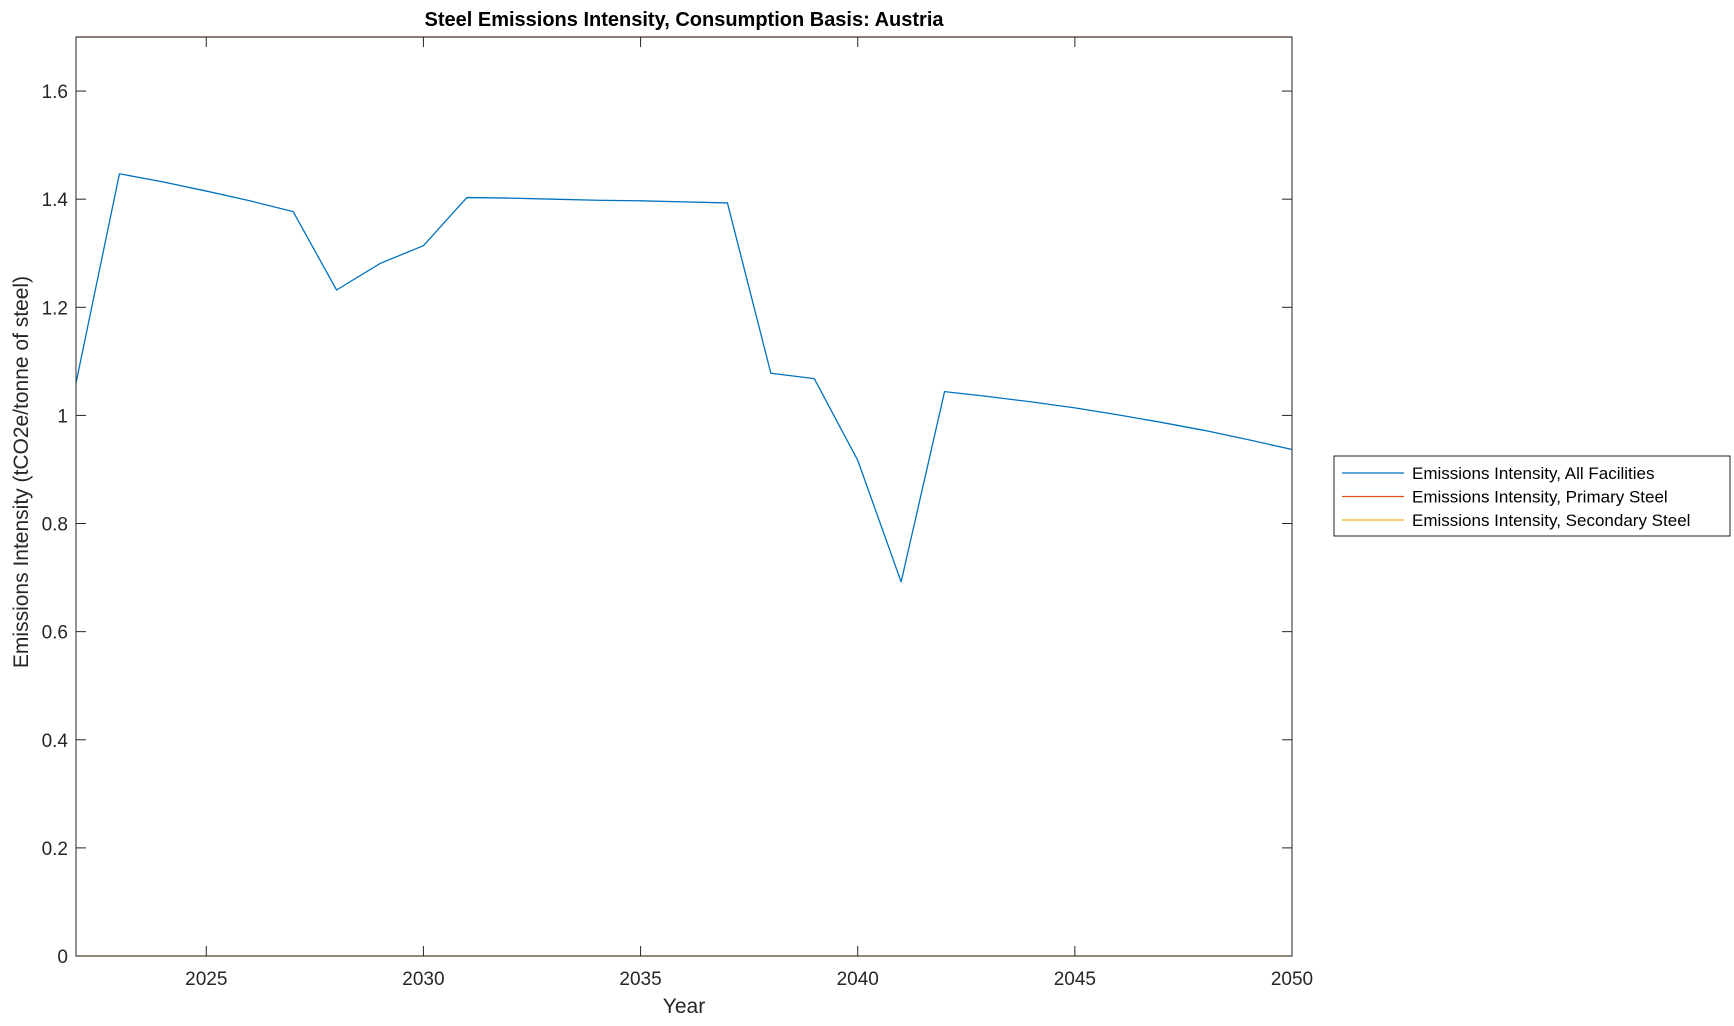 The width and height of the screenshot is (1734, 1026). What do you see at coordinates (1075, 979) in the screenshot?
I see `x-tick-label: 2045` at bounding box center [1075, 979].